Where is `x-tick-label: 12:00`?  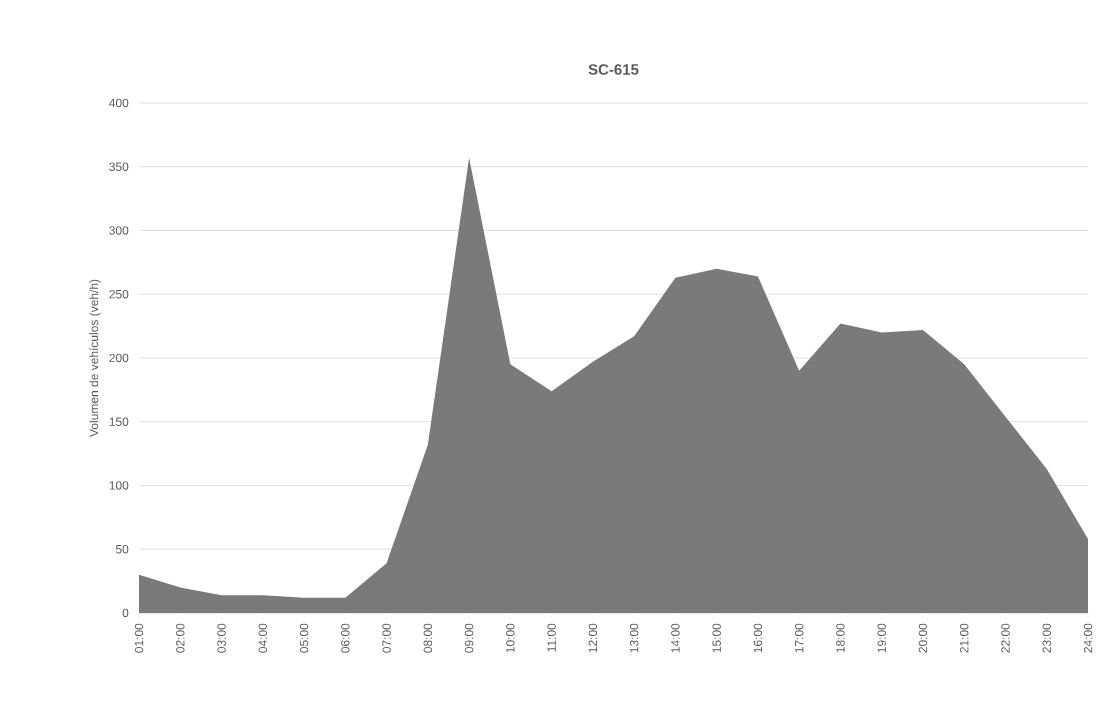
x-tick-label: 12:00 is located at coordinates (593, 638).